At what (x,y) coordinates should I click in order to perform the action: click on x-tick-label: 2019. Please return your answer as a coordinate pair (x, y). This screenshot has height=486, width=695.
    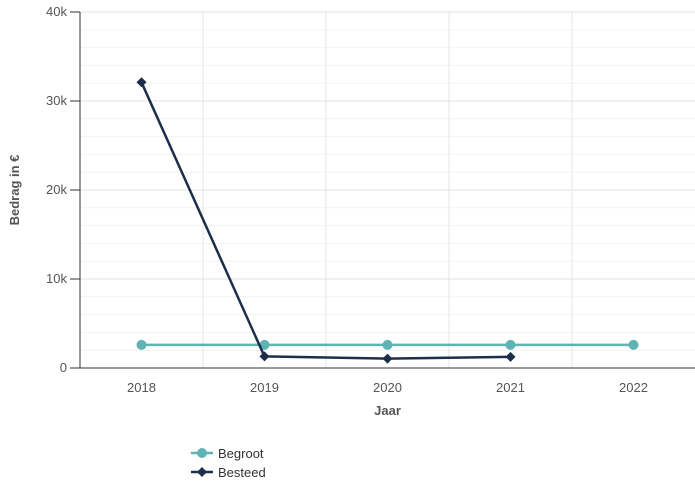
    Looking at the image, I should click on (264, 387).